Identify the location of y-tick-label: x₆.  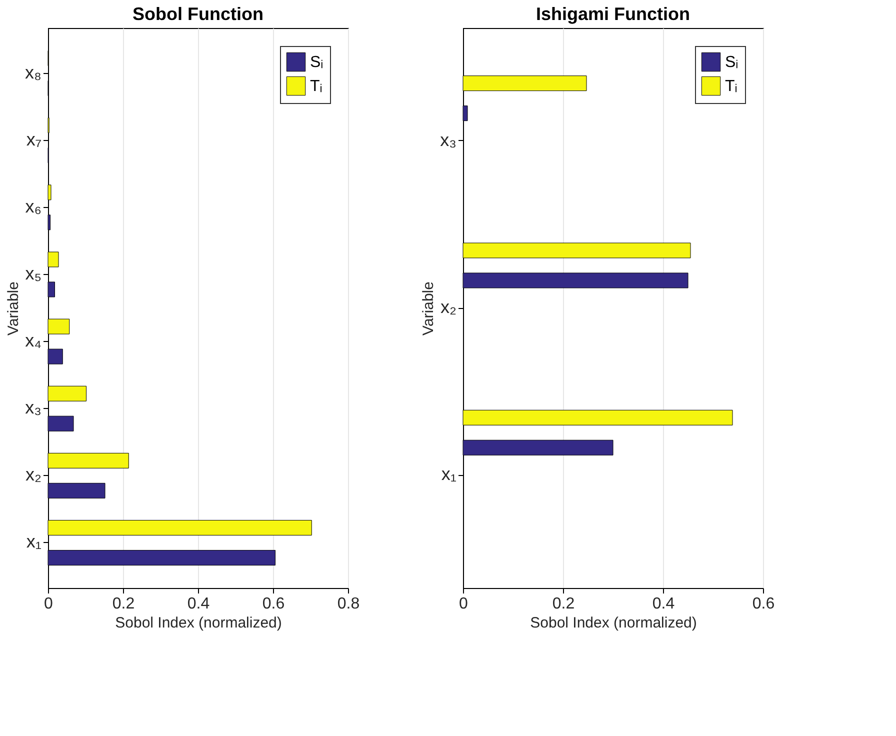
(33, 206).